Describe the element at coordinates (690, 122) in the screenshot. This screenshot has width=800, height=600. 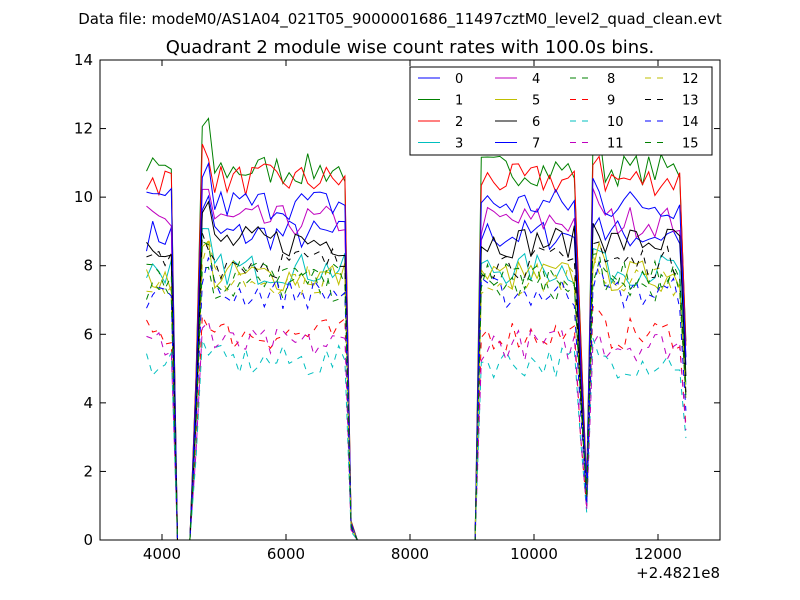
I see `legend-label-14: 14` at that location.